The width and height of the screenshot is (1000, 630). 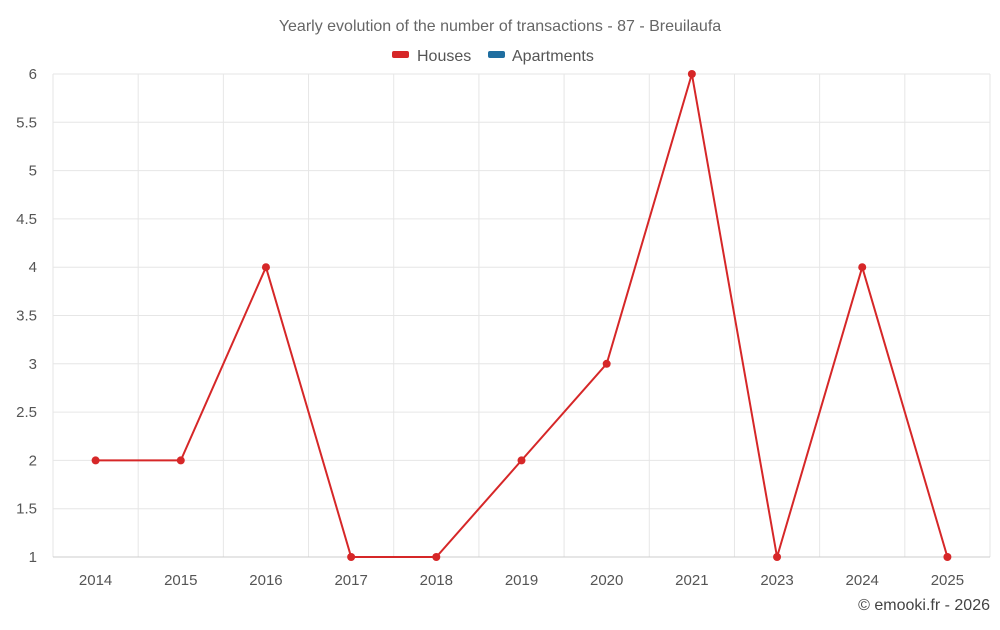 What do you see at coordinates (444, 56) in the screenshot?
I see `legend-label: Houses` at bounding box center [444, 56].